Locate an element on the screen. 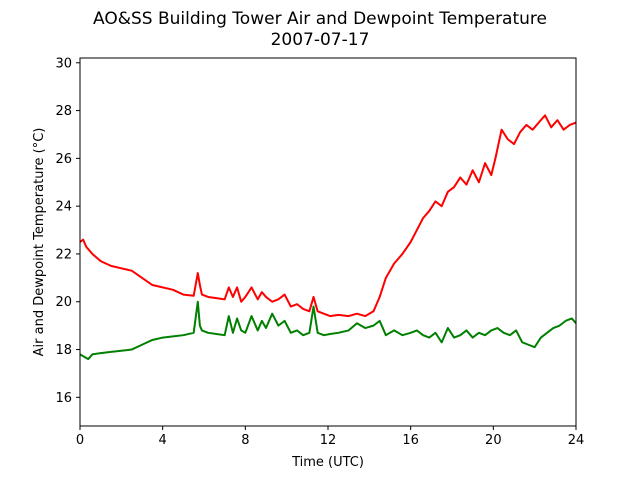 The width and height of the screenshot is (640, 480). y-tick-label: 22 is located at coordinates (63, 254).